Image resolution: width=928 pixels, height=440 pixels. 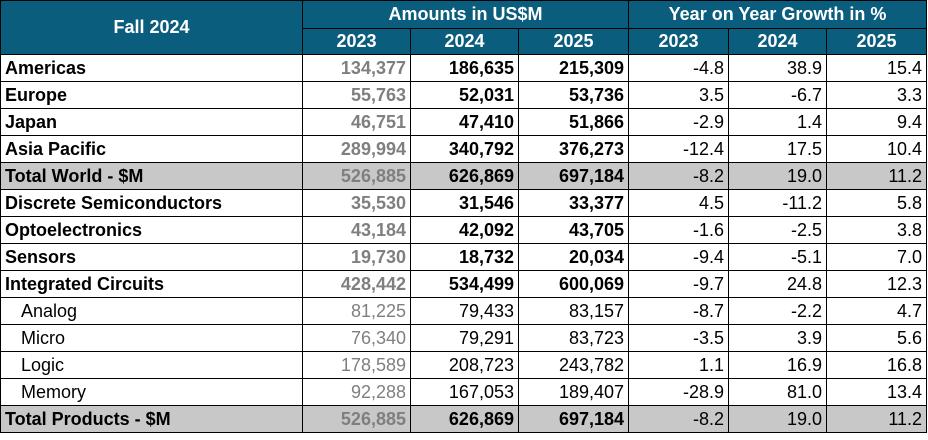 What do you see at coordinates (573, 311) in the screenshot?
I see `amount-2025-cell: 83,157` at bounding box center [573, 311].